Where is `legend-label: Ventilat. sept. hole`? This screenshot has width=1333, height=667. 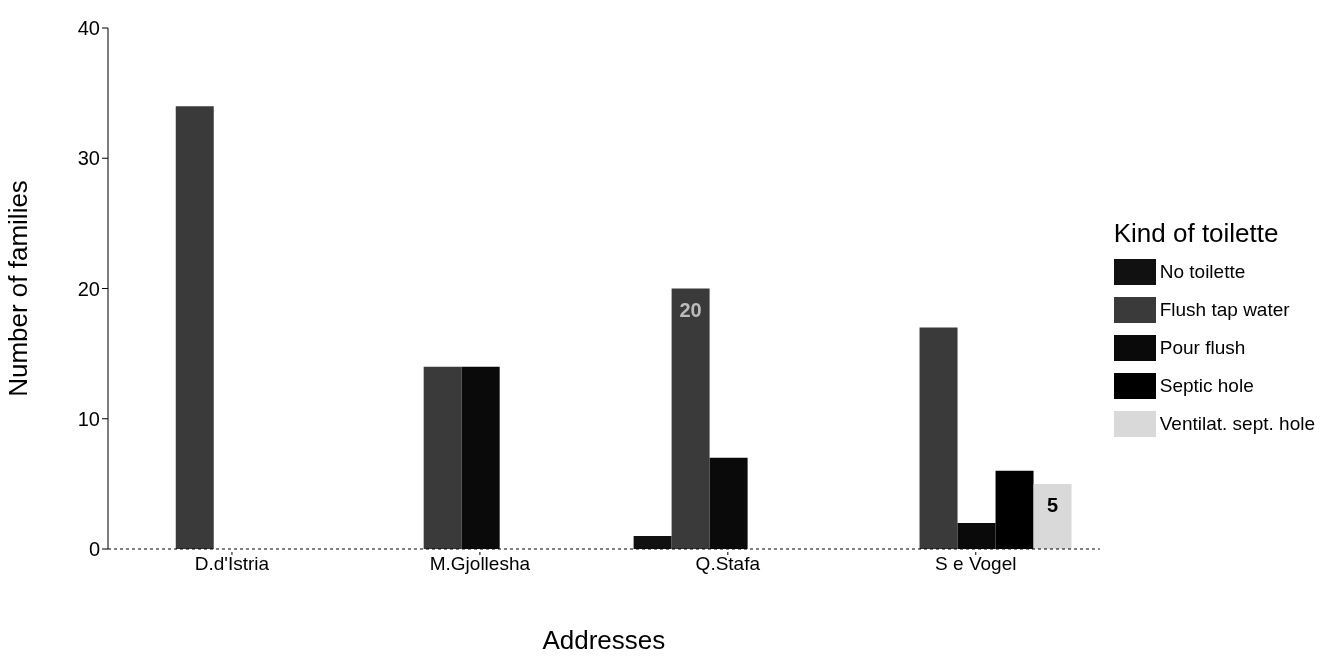 legend-label: Ventilat. sept. hole is located at coordinates (1237, 424).